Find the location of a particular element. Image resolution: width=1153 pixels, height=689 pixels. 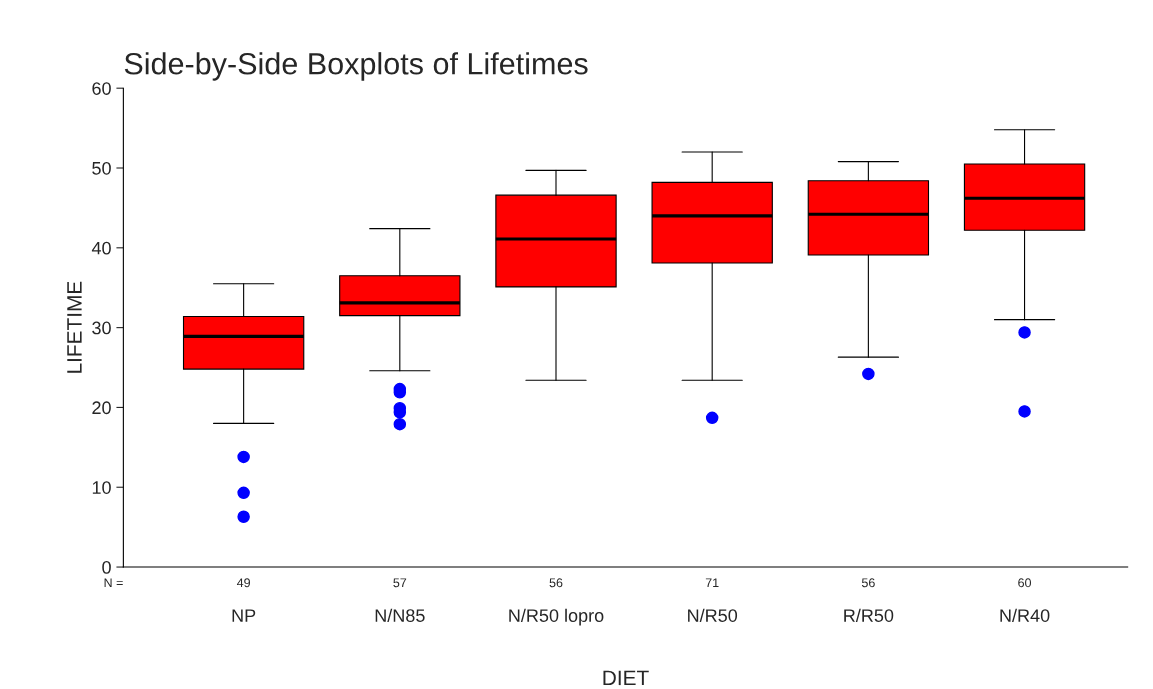

x-tick-label: N/N85 is located at coordinates (400, 615).